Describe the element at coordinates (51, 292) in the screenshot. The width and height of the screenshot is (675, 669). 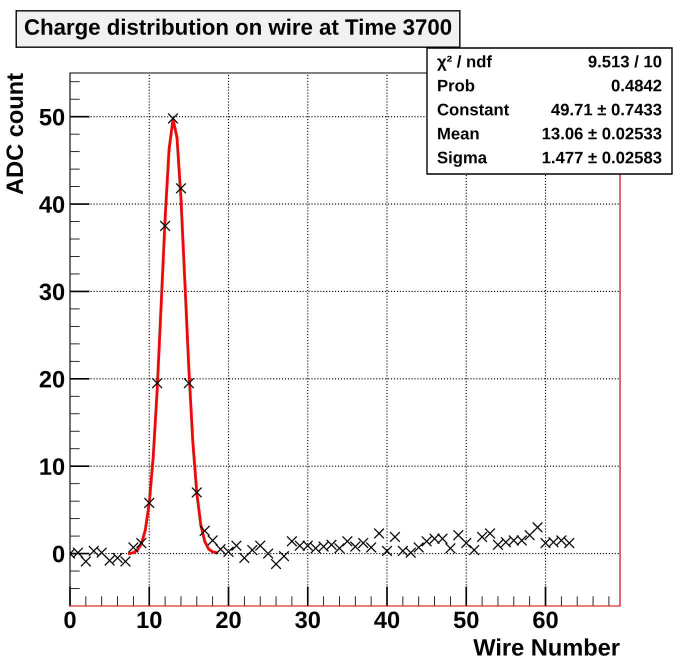
I see `y-tick-label: 30` at that location.